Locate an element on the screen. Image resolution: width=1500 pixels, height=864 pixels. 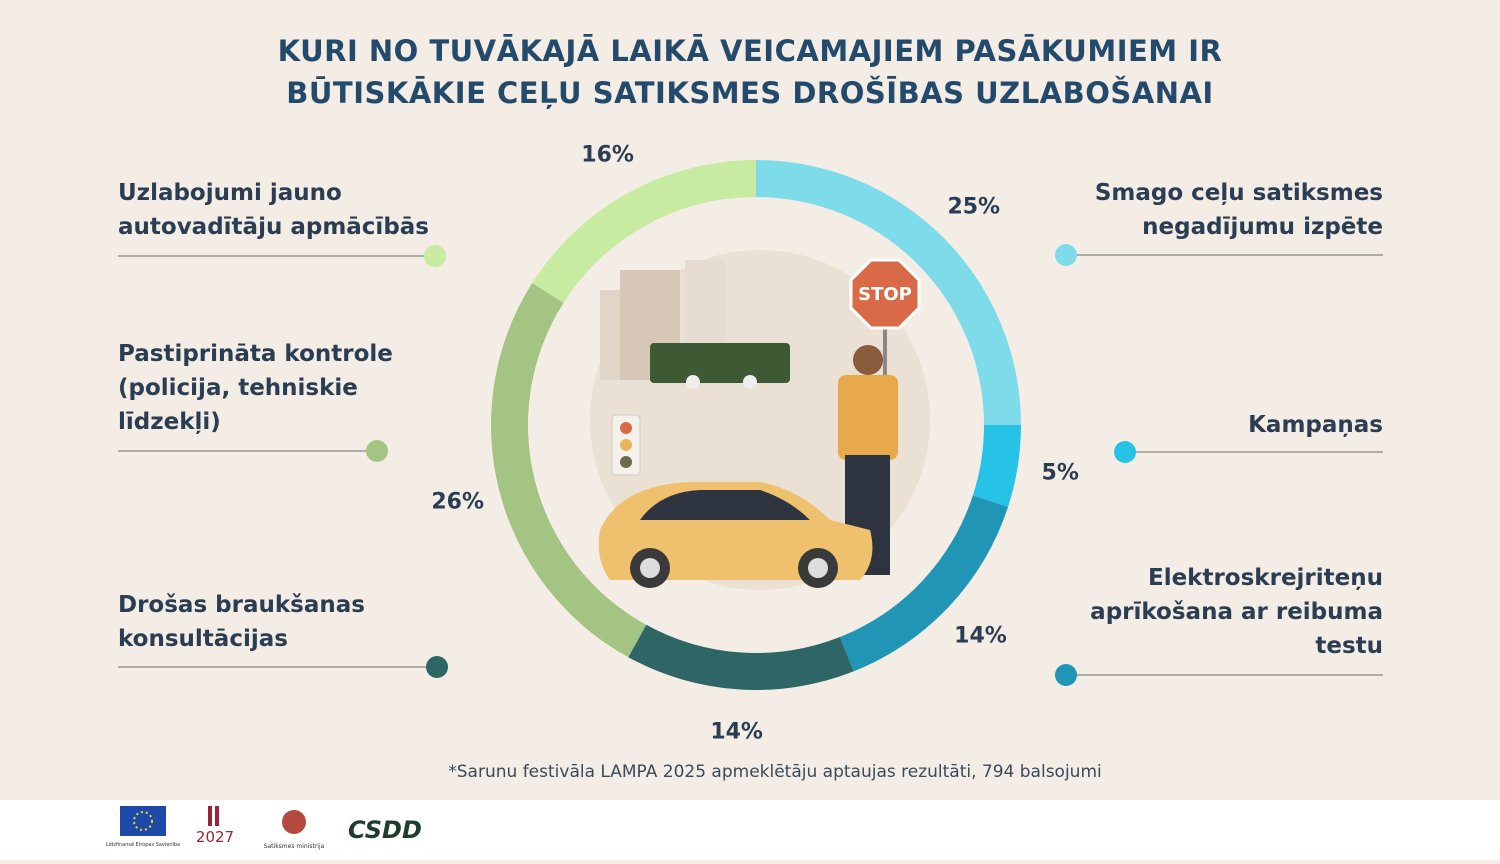
legend-label: Uzlabojumi jauno autovadītāju apmācībās is located at coordinates (273, 210).